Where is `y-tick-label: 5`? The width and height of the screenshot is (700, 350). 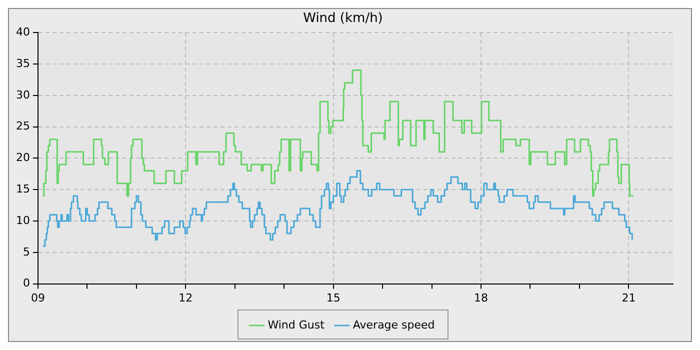
y-tick-label: 5 is located at coordinates (26, 251).